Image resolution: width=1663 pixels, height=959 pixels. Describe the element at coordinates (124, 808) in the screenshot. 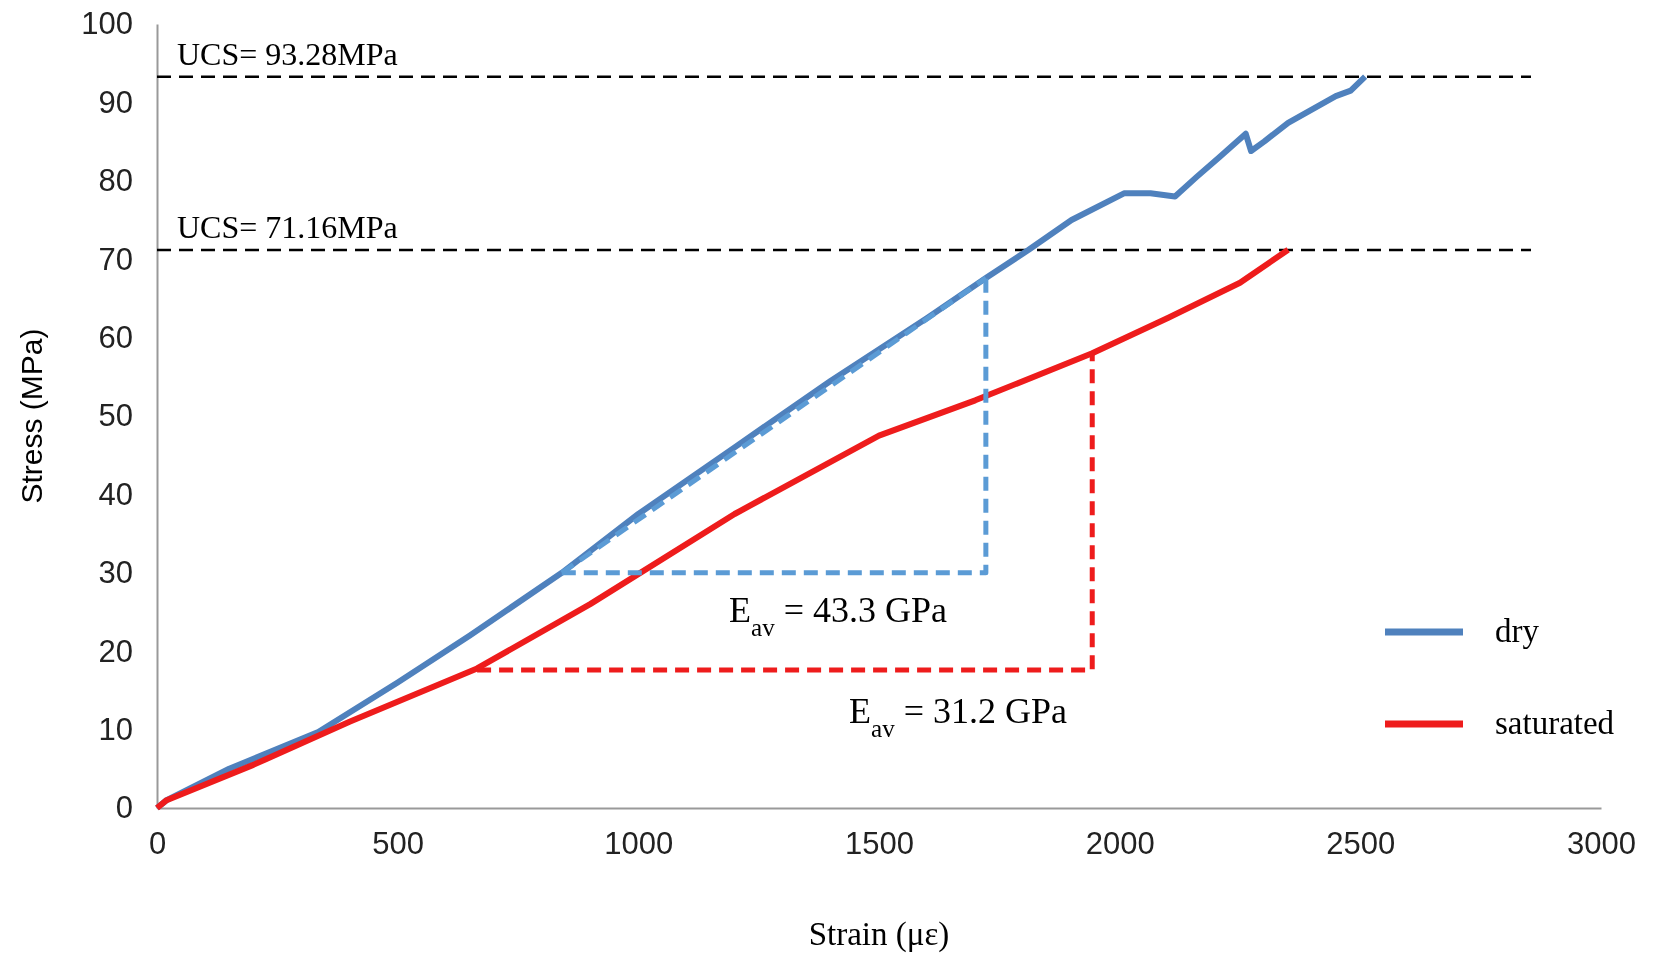

I see `y-tick-label: 0` at that location.